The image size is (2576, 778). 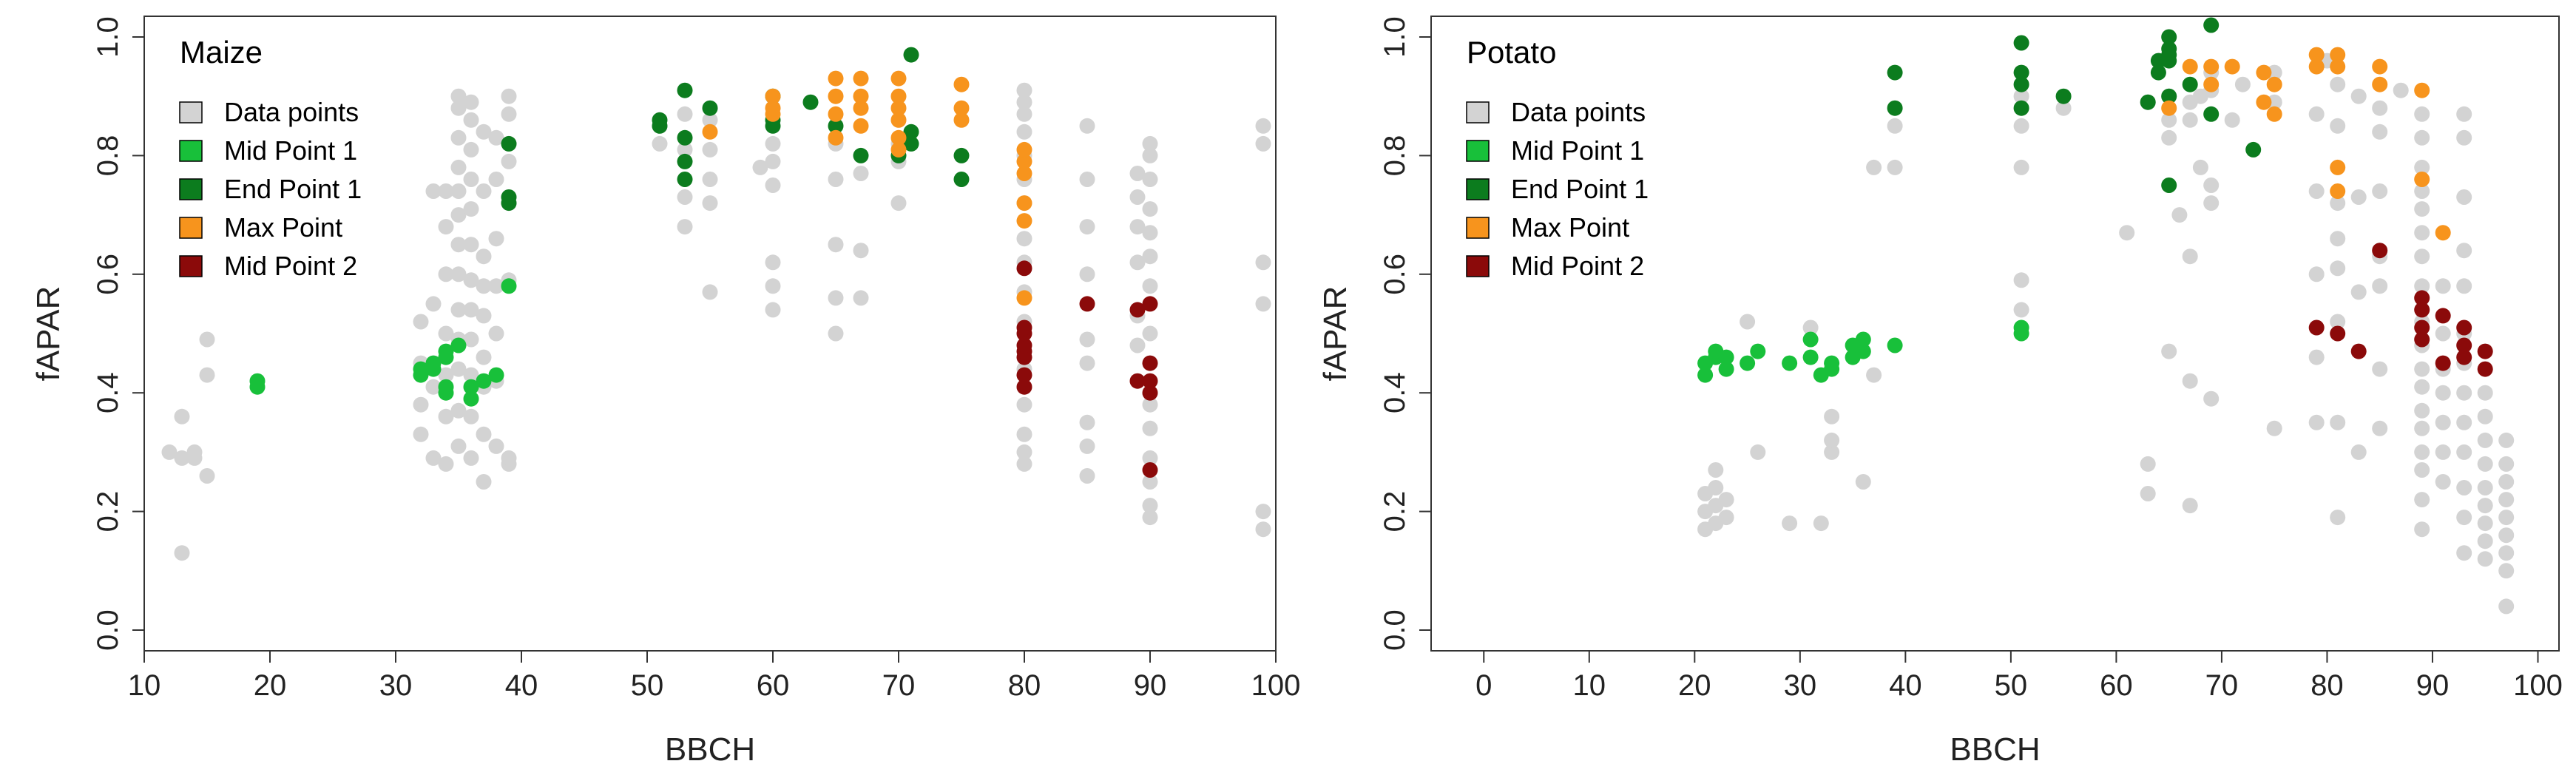 I want to click on panel-title: Potato, so click(x=1511, y=53).